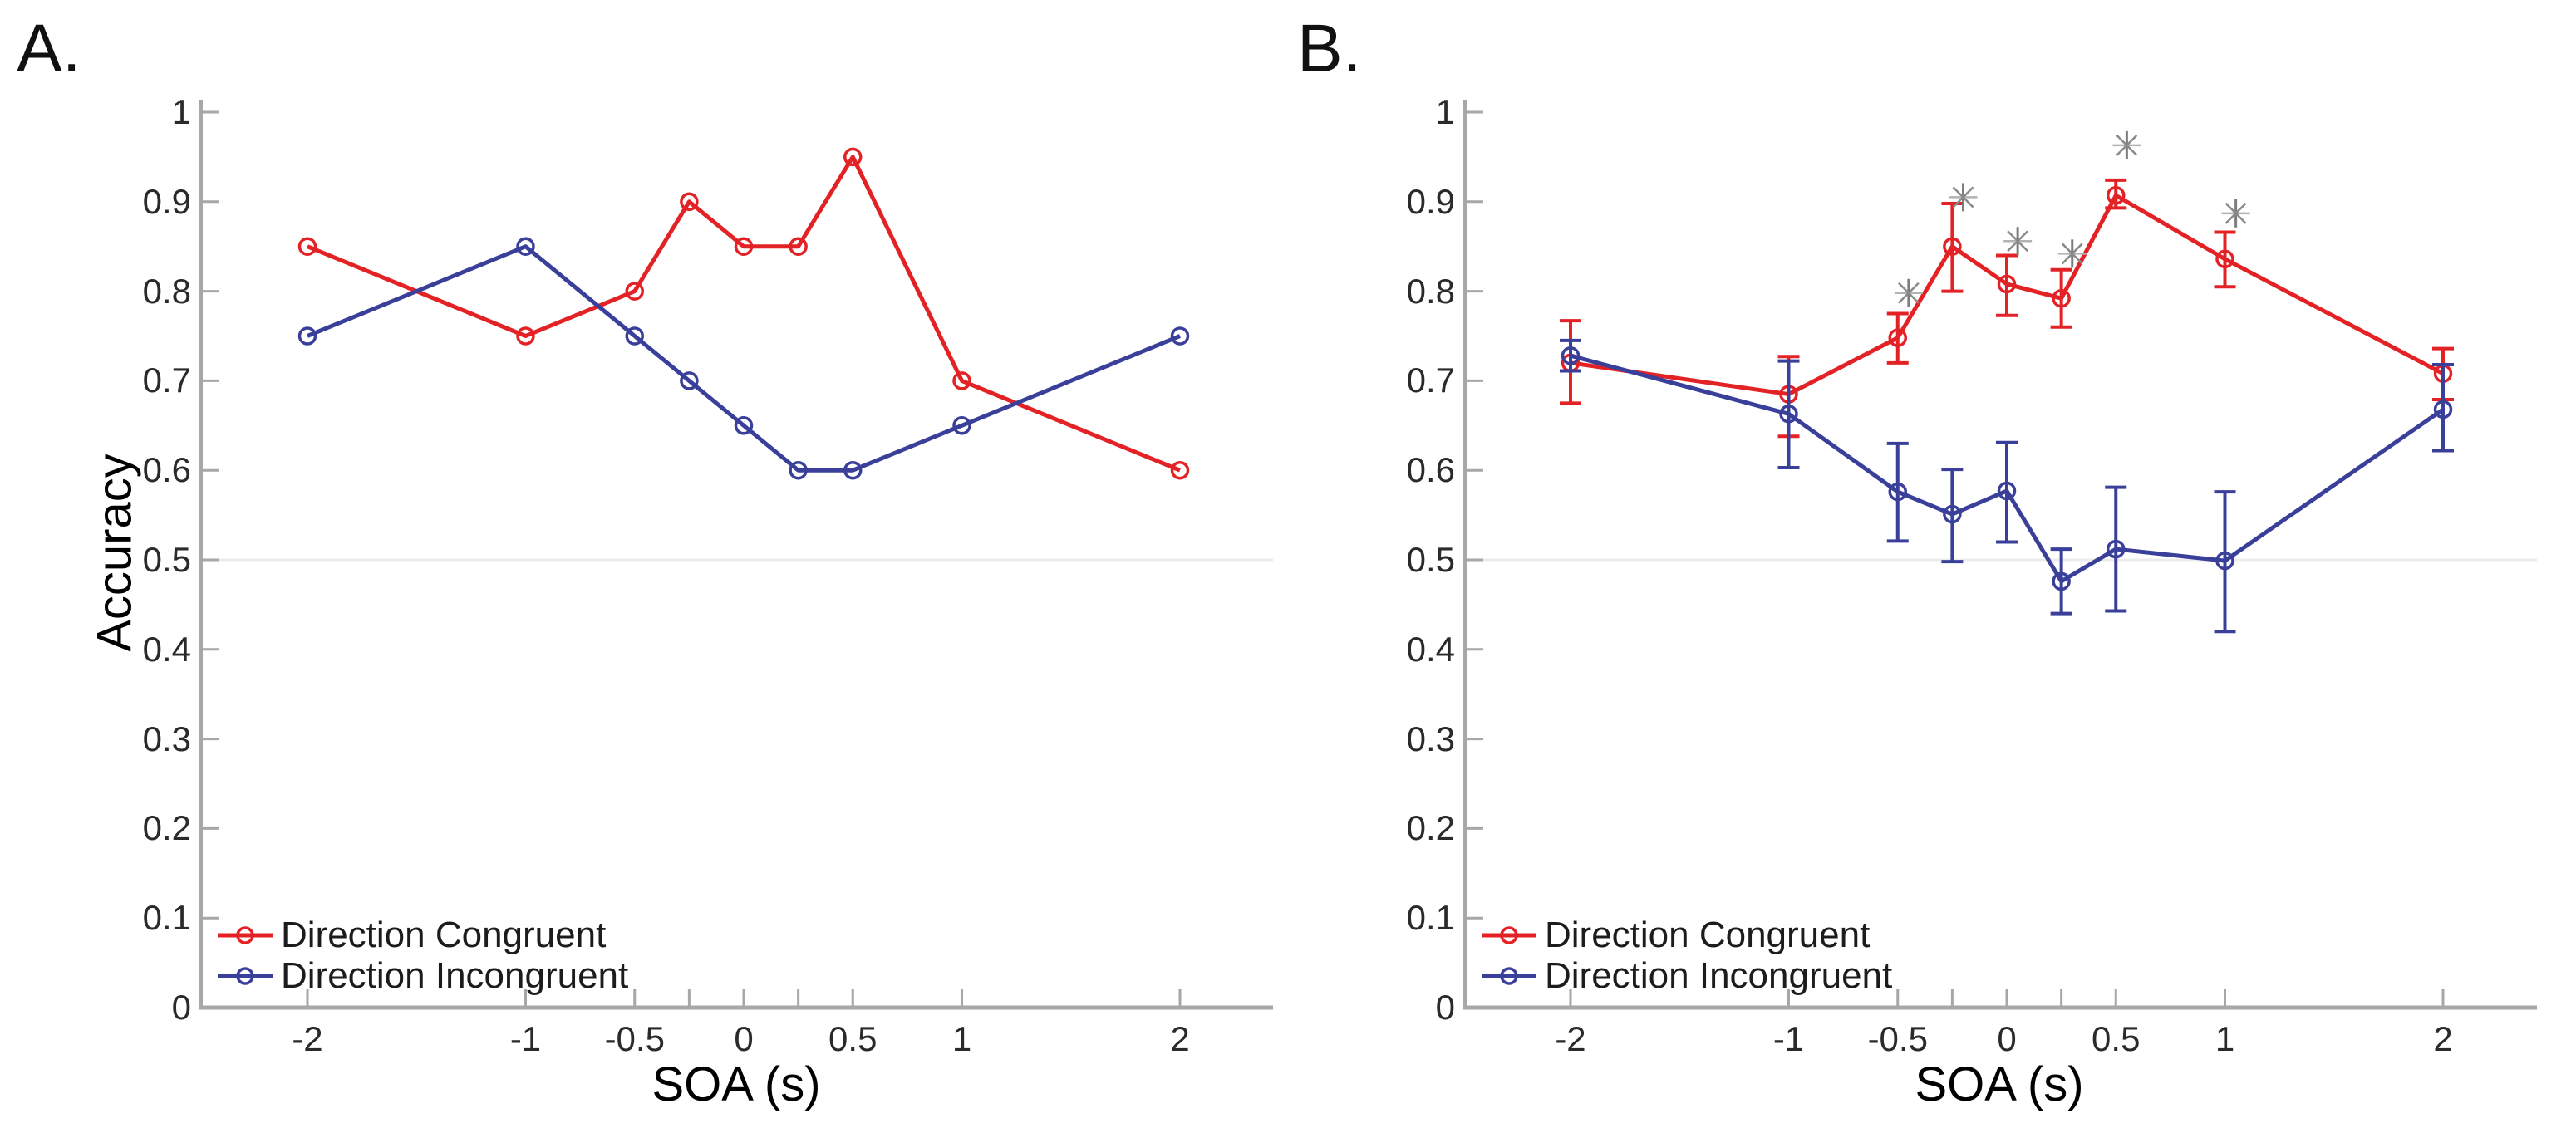  Describe the element at coordinates (181, 1007) in the screenshot. I see `panel-a-y-tick-label: 0` at that location.